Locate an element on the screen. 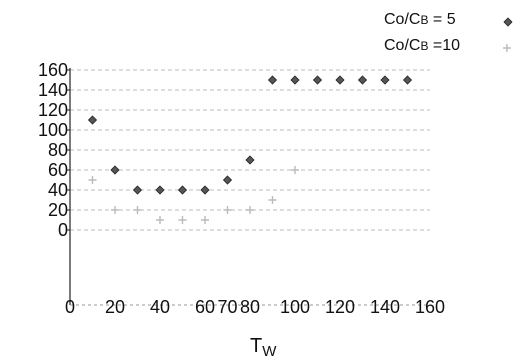 Image resolution: width=516 pixels, height=360 pixels. y-tick-label: 80 is located at coordinates (58, 150).